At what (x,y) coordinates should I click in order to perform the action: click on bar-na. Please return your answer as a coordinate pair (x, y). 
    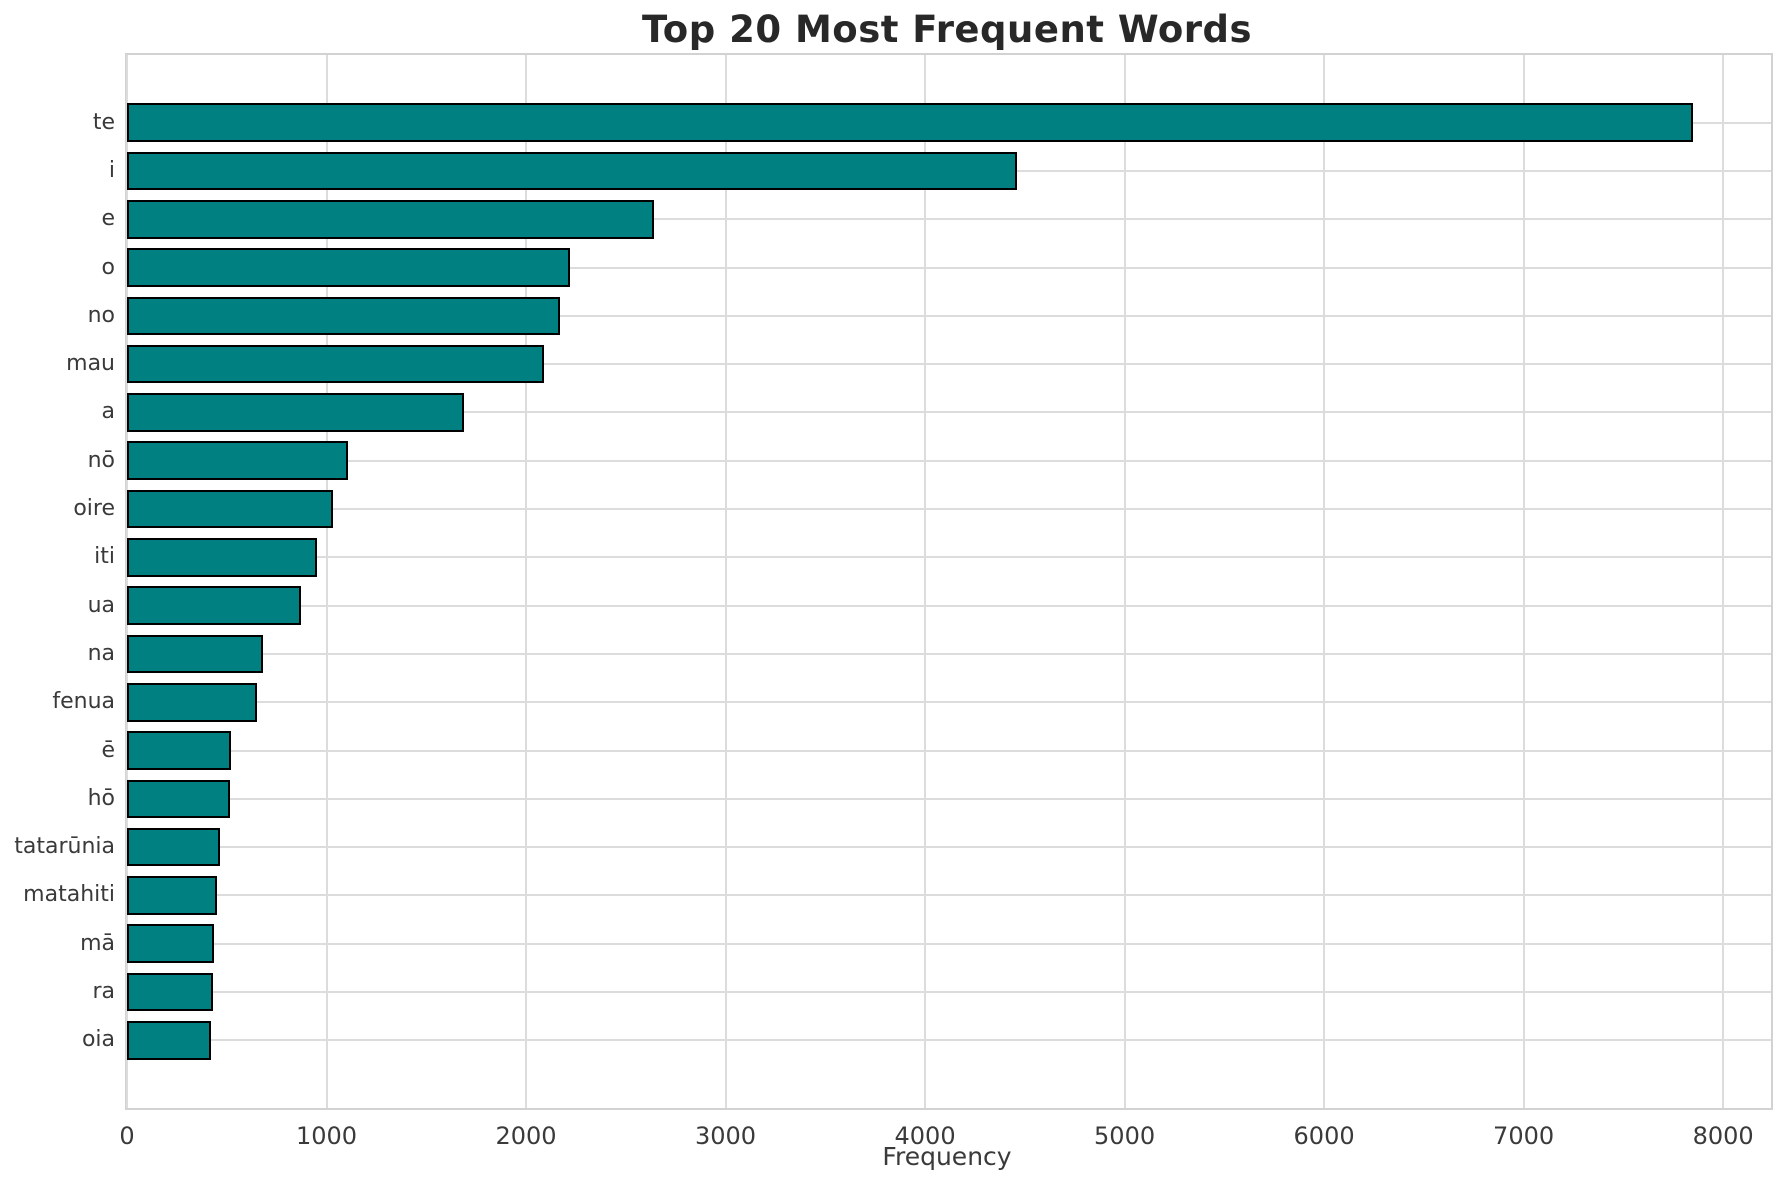
    Looking at the image, I should click on (195, 654).